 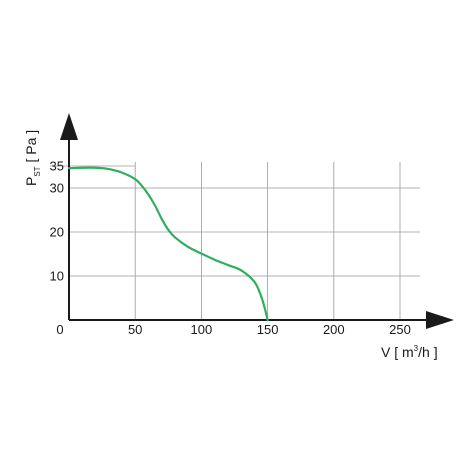 What do you see at coordinates (32, 158) in the screenshot?
I see `y-axis-title: PST [ Pa ]` at bounding box center [32, 158].